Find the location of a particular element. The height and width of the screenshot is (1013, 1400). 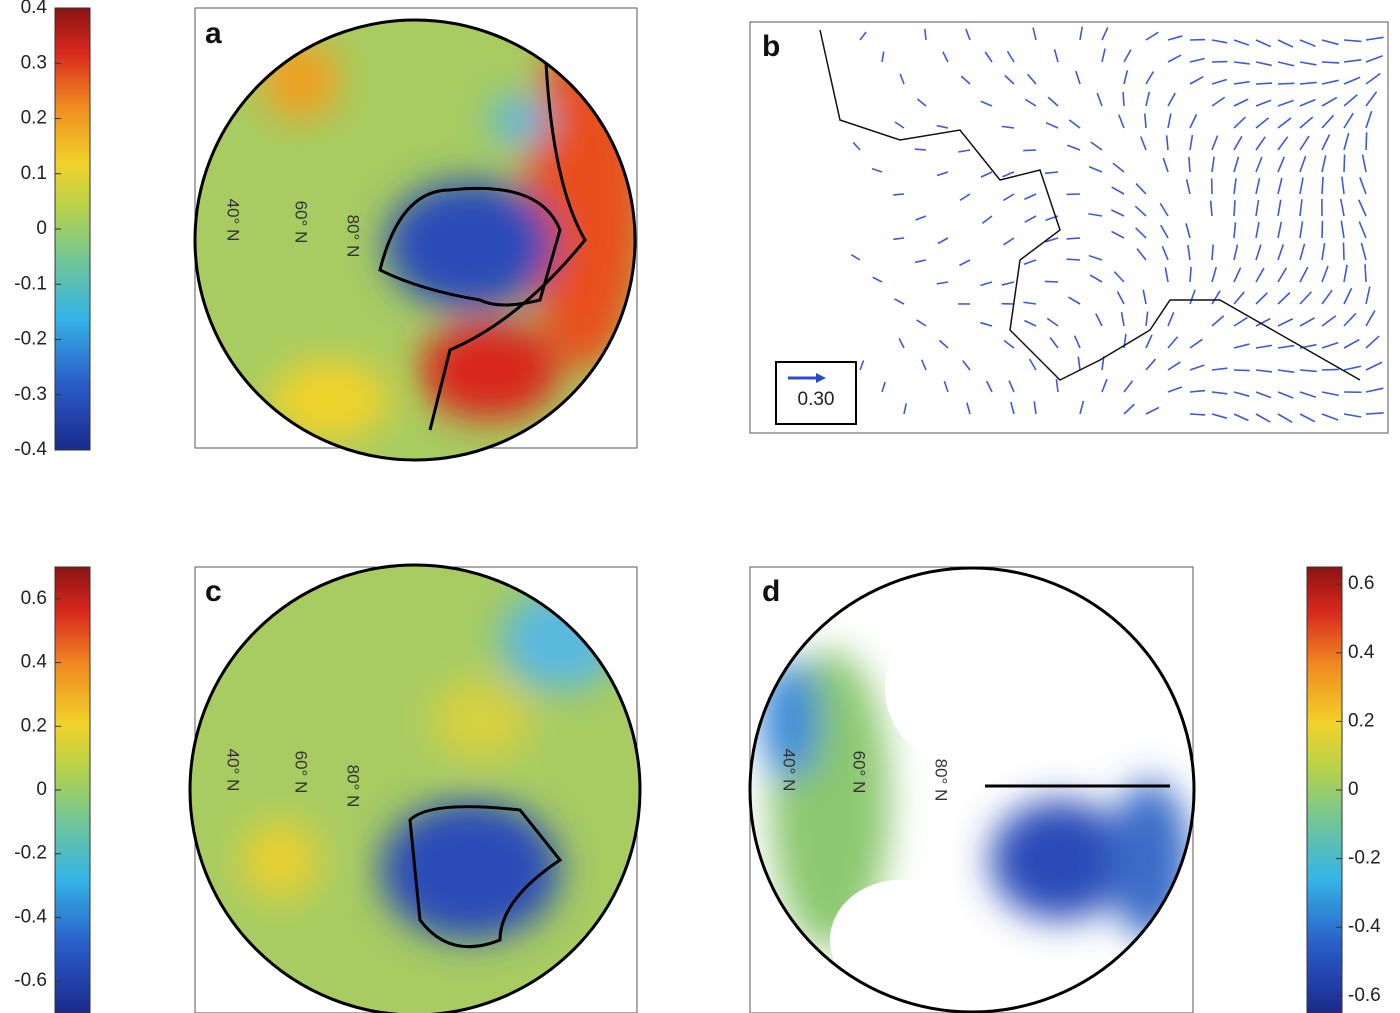

tick-label: -0.4 is located at coordinates (30, 449).